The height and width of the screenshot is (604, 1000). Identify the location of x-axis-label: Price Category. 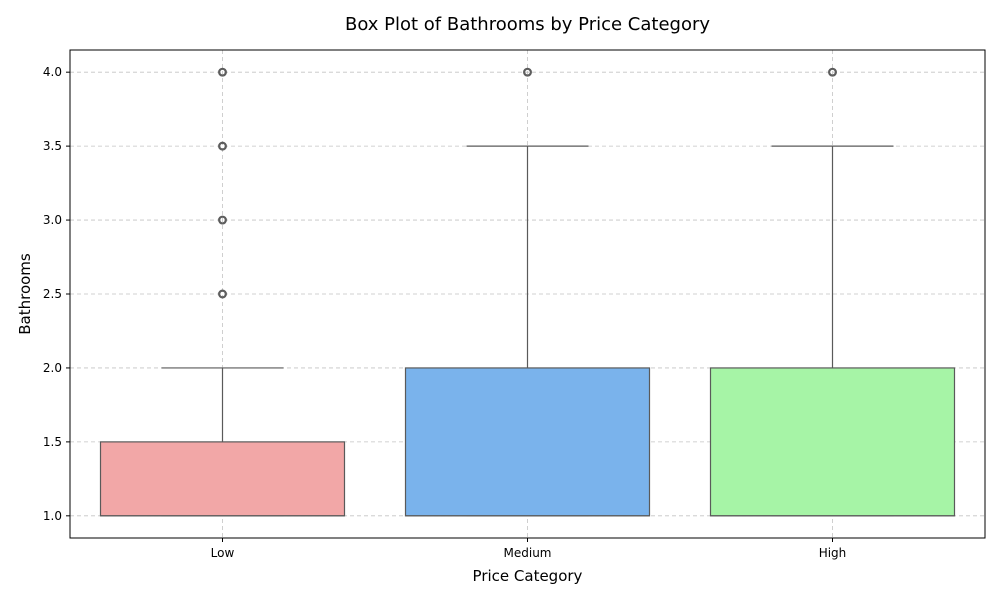
(528, 576).